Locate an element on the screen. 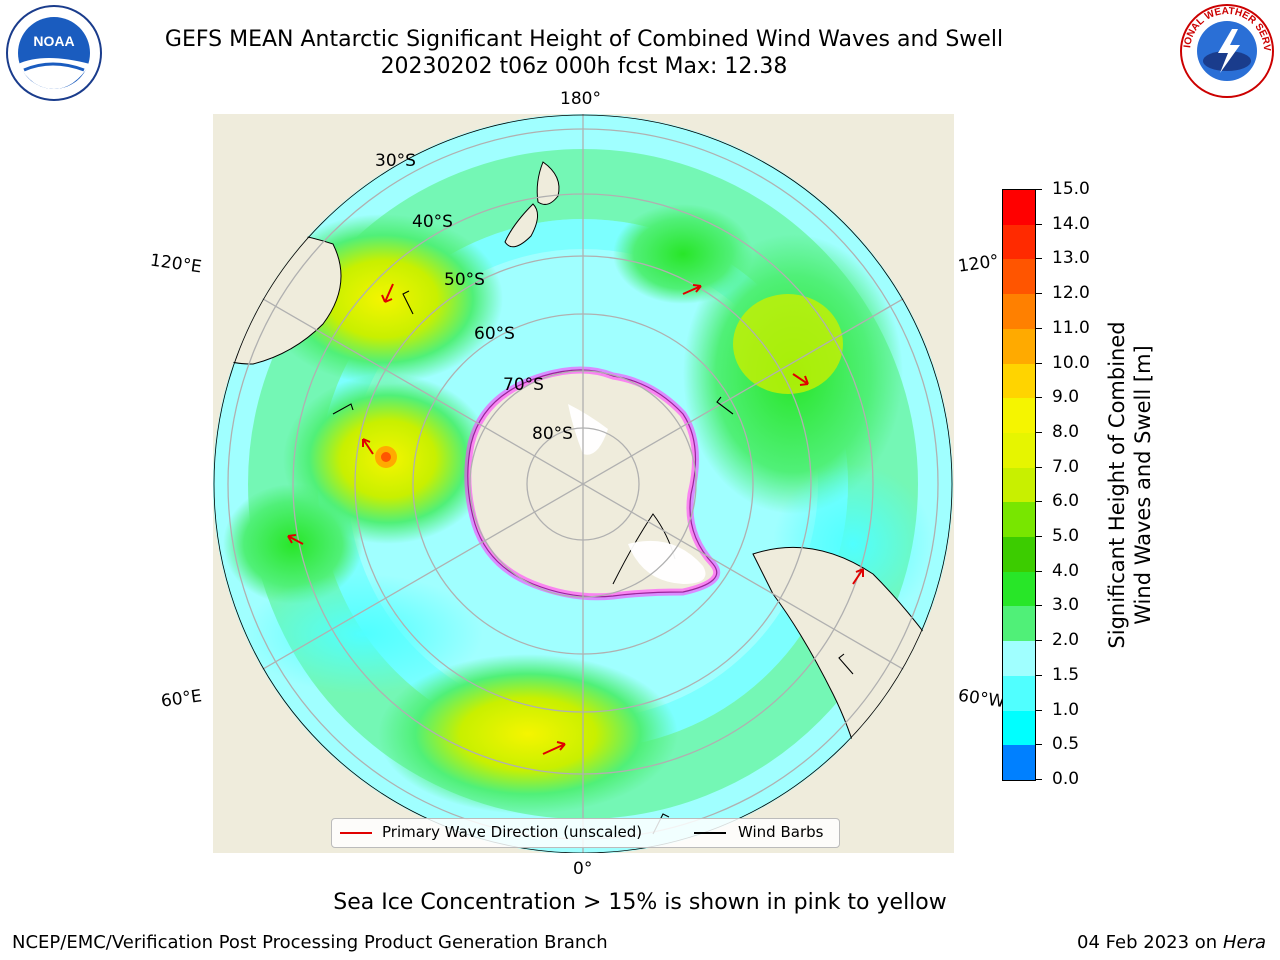  colorbar-tick-label: 8.0 is located at coordinates (1066, 431).